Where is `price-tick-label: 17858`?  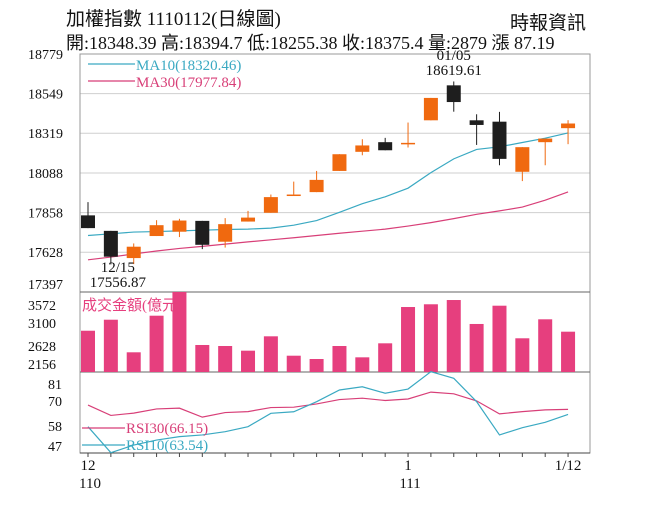
price-tick-label: 17858 is located at coordinates (45, 214).